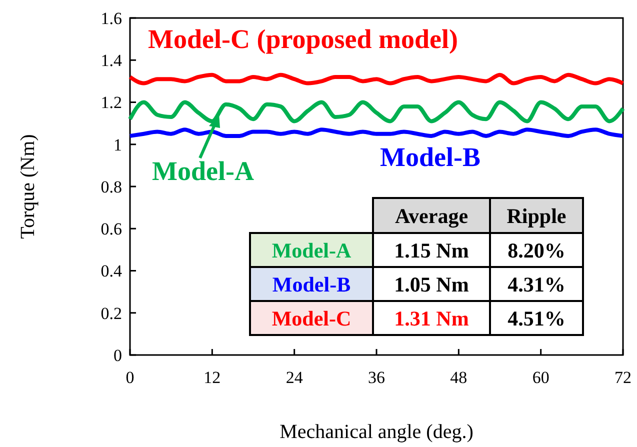 The image size is (637, 447). Describe the element at coordinates (432, 318) in the screenshot. I see `annotation: 1.31 Nm` at that location.